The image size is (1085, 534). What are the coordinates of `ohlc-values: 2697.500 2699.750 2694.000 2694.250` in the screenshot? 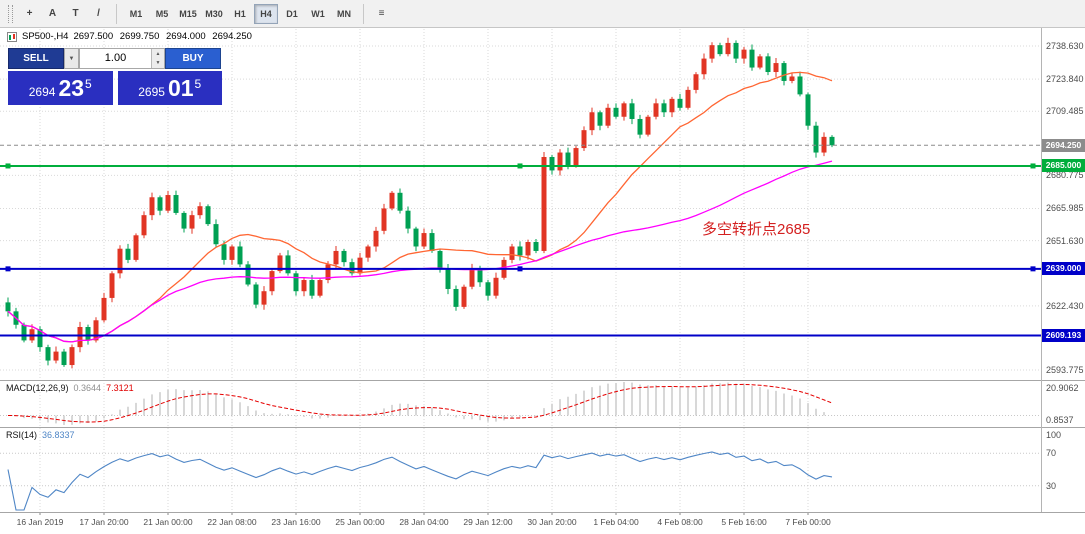 It's located at (164, 36).